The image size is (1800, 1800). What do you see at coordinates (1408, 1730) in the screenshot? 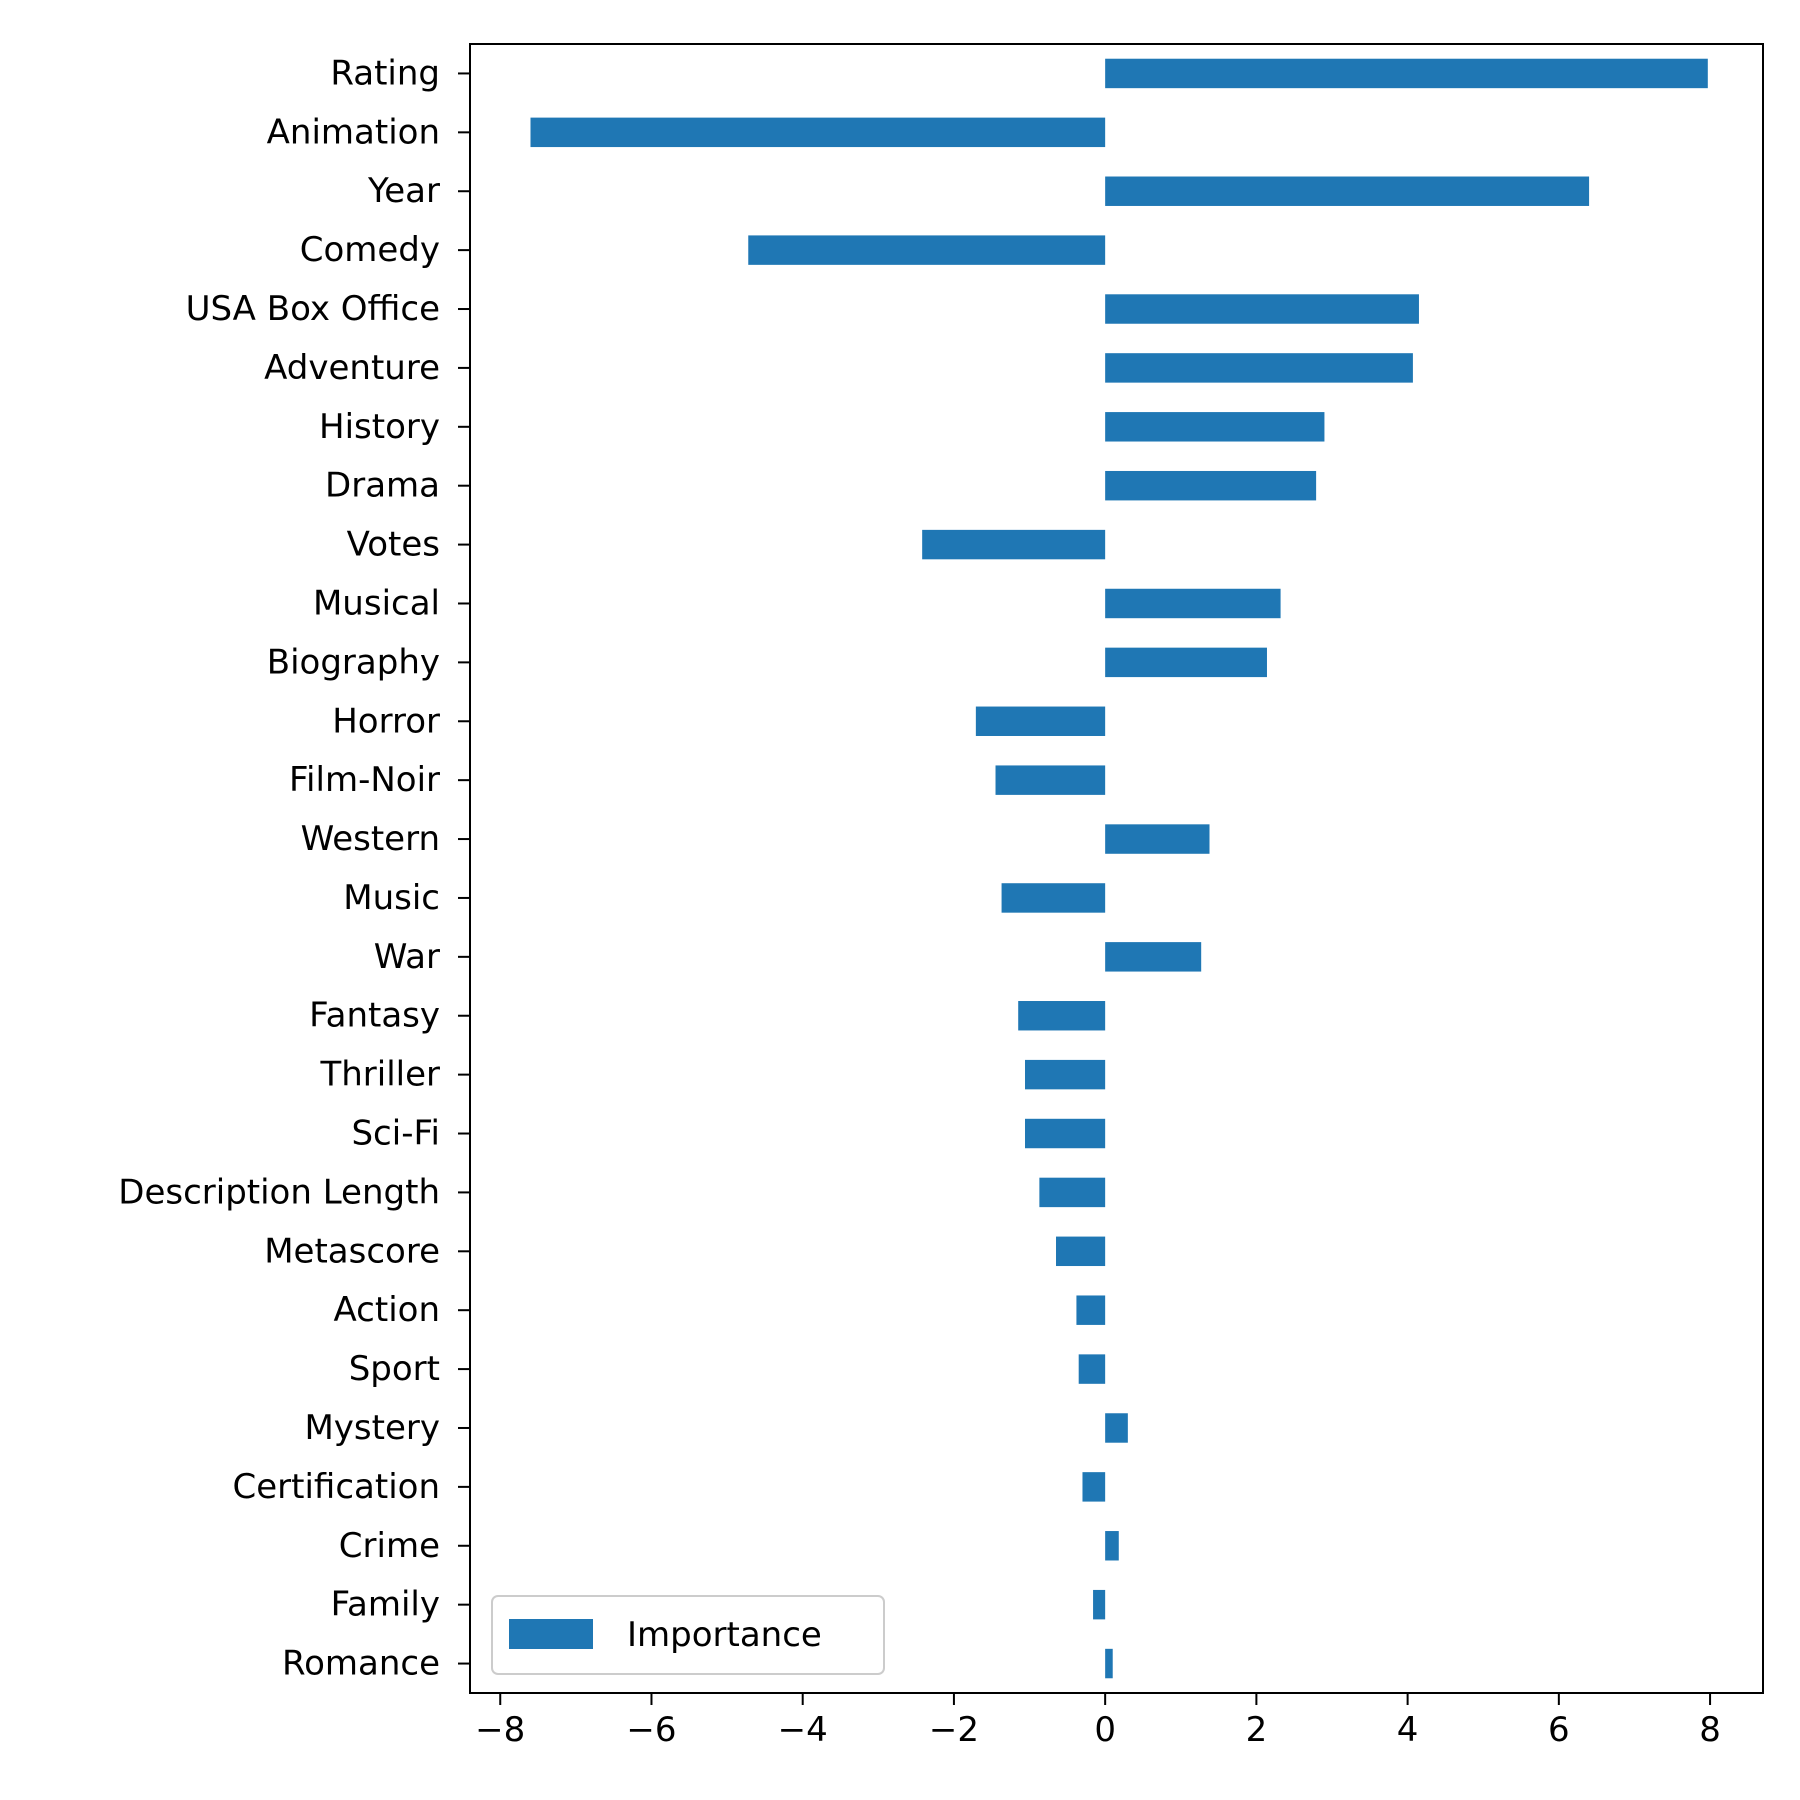
I see `x-tick-label: 4` at bounding box center [1408, 1730].